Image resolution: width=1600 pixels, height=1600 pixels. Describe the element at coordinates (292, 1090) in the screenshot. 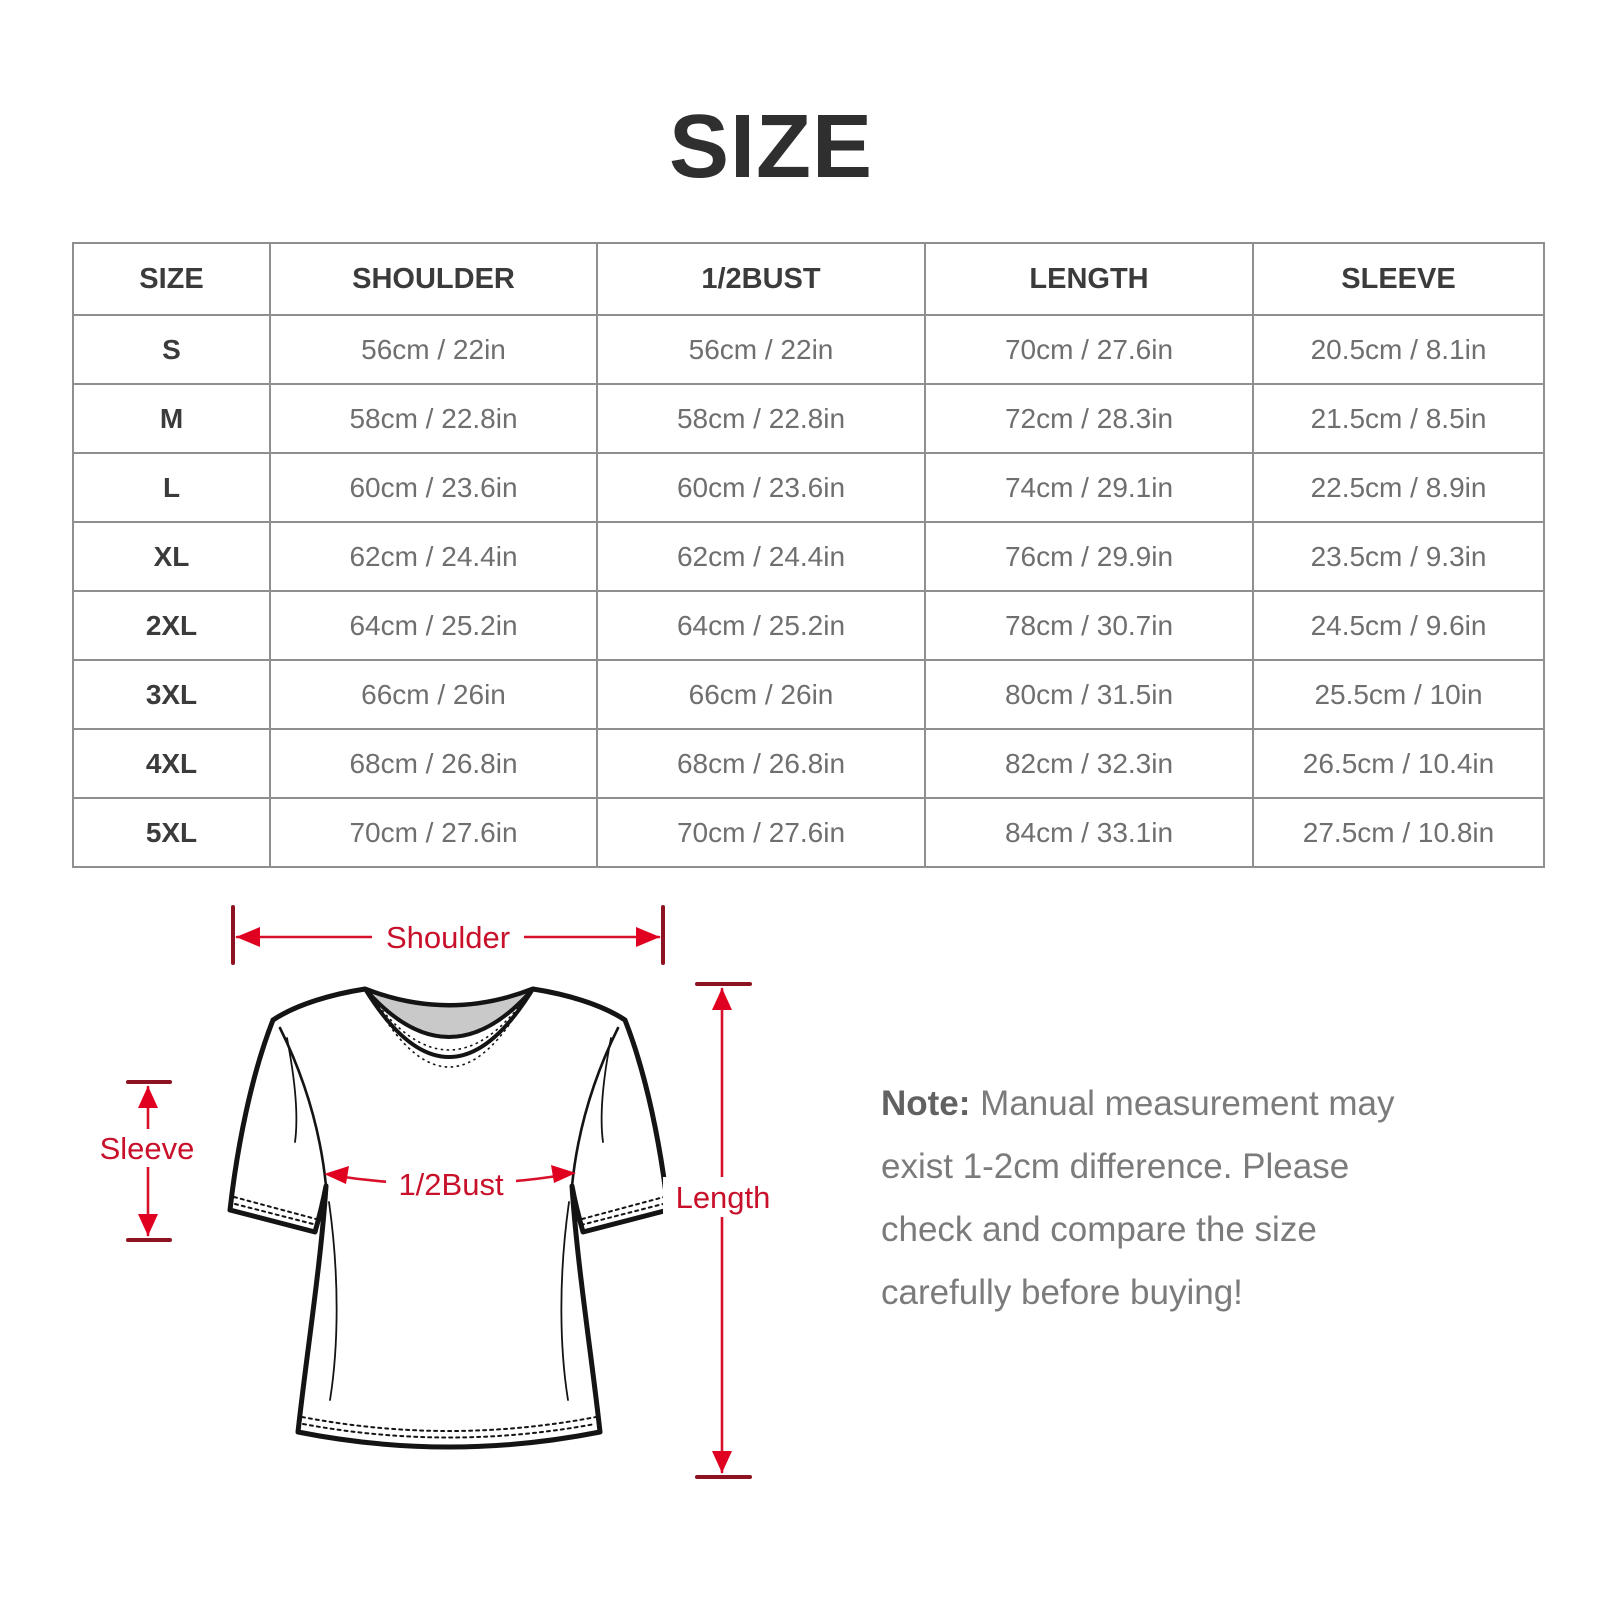

I see `left-sleeve-fold` at that location.